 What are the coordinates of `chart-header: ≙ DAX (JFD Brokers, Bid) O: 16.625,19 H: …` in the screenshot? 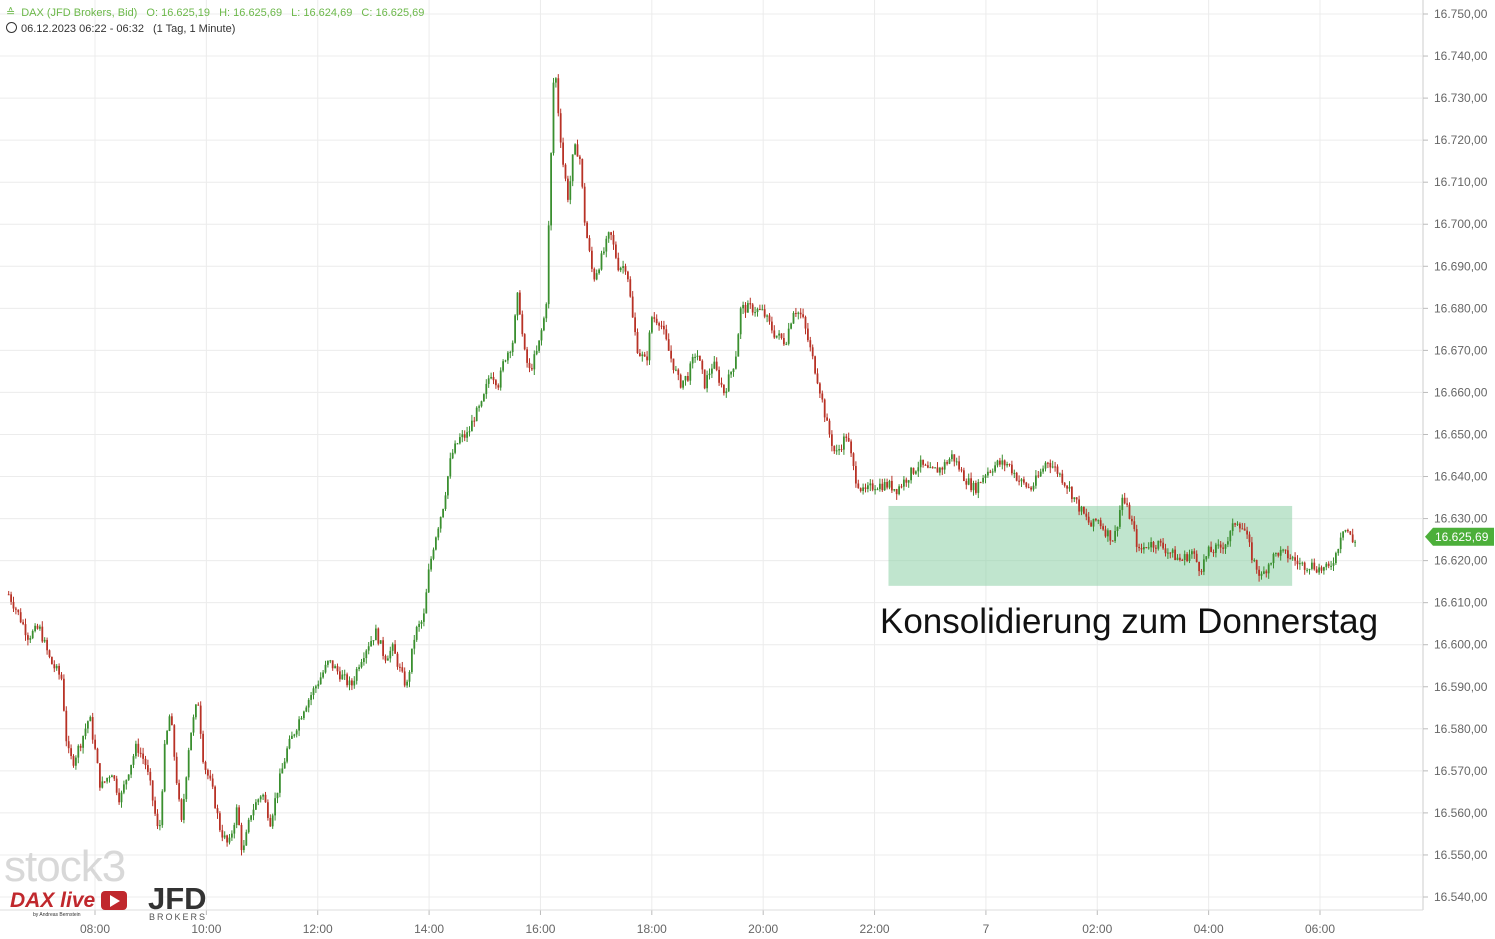 It's located at (218, 12).